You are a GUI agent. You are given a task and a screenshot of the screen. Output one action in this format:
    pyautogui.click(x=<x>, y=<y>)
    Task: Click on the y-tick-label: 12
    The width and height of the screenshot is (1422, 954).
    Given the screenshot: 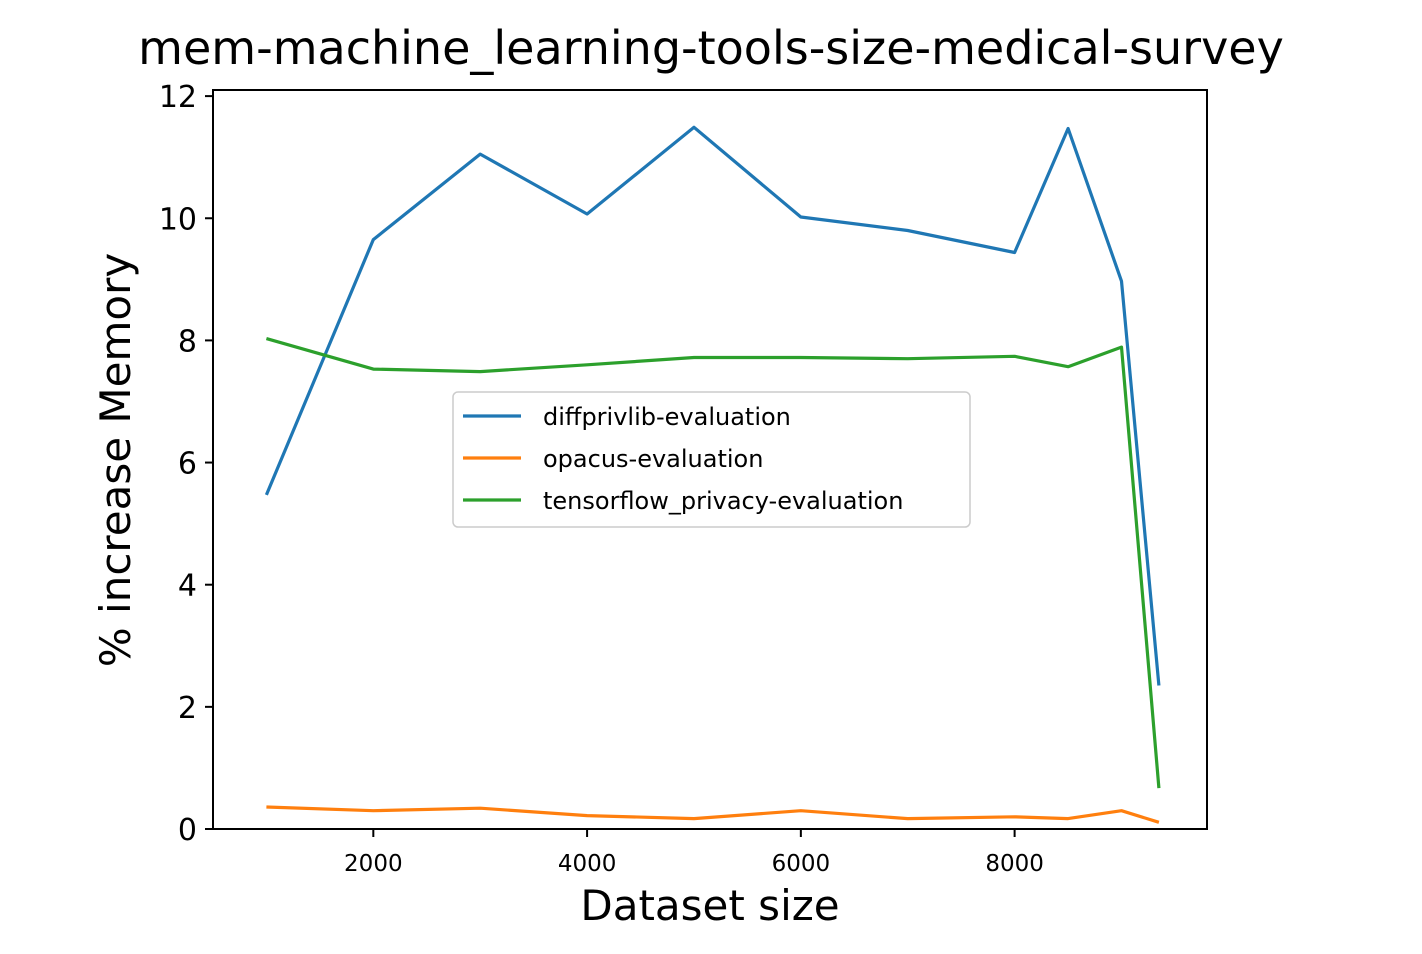 What is the action you would take?
    pyautogui.click(x=178, y=97)
    